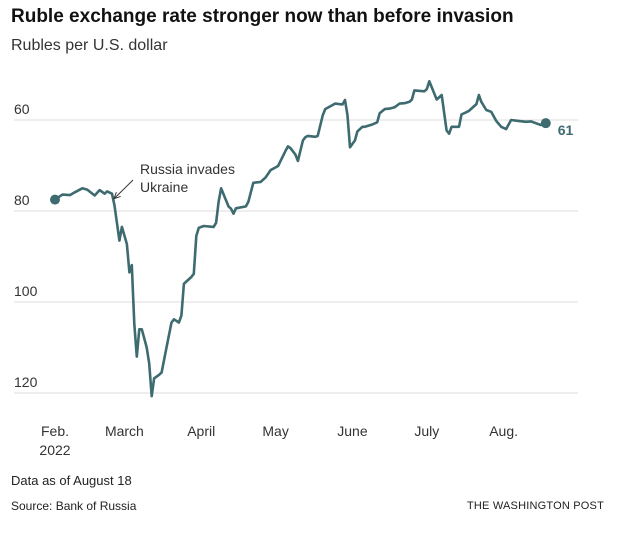 The image size is (620, 536). What do you see at coordinates (187, 169) in the screenshot?
I see `annotation-label: Russia invades` at bounding box center [187, 169].